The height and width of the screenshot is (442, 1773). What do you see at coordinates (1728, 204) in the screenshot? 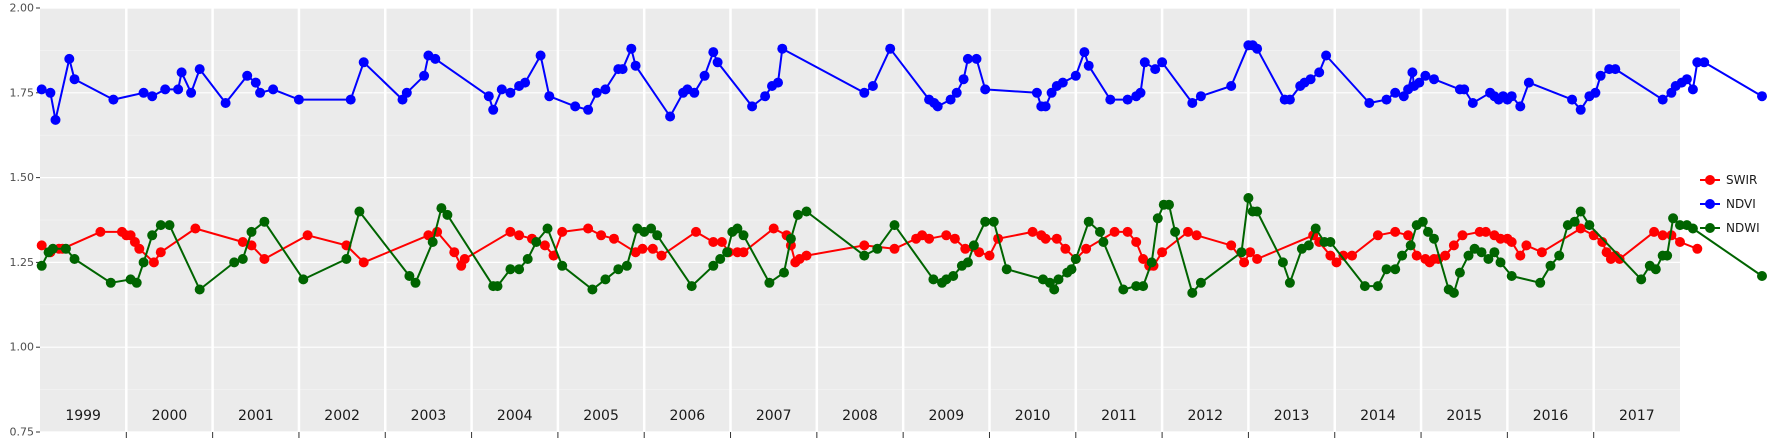
I see `legend-item-ndvi: NDVI` at bounding box center [1728, 204].